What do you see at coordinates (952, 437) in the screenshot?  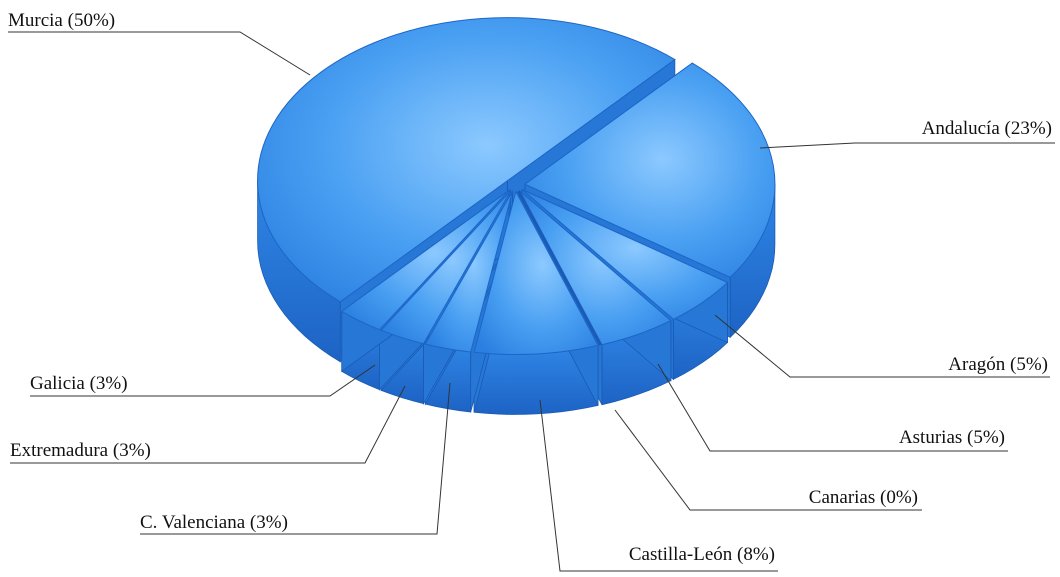 I see `slice-label: Asturias (5%)` at bounding box center [952, 437].